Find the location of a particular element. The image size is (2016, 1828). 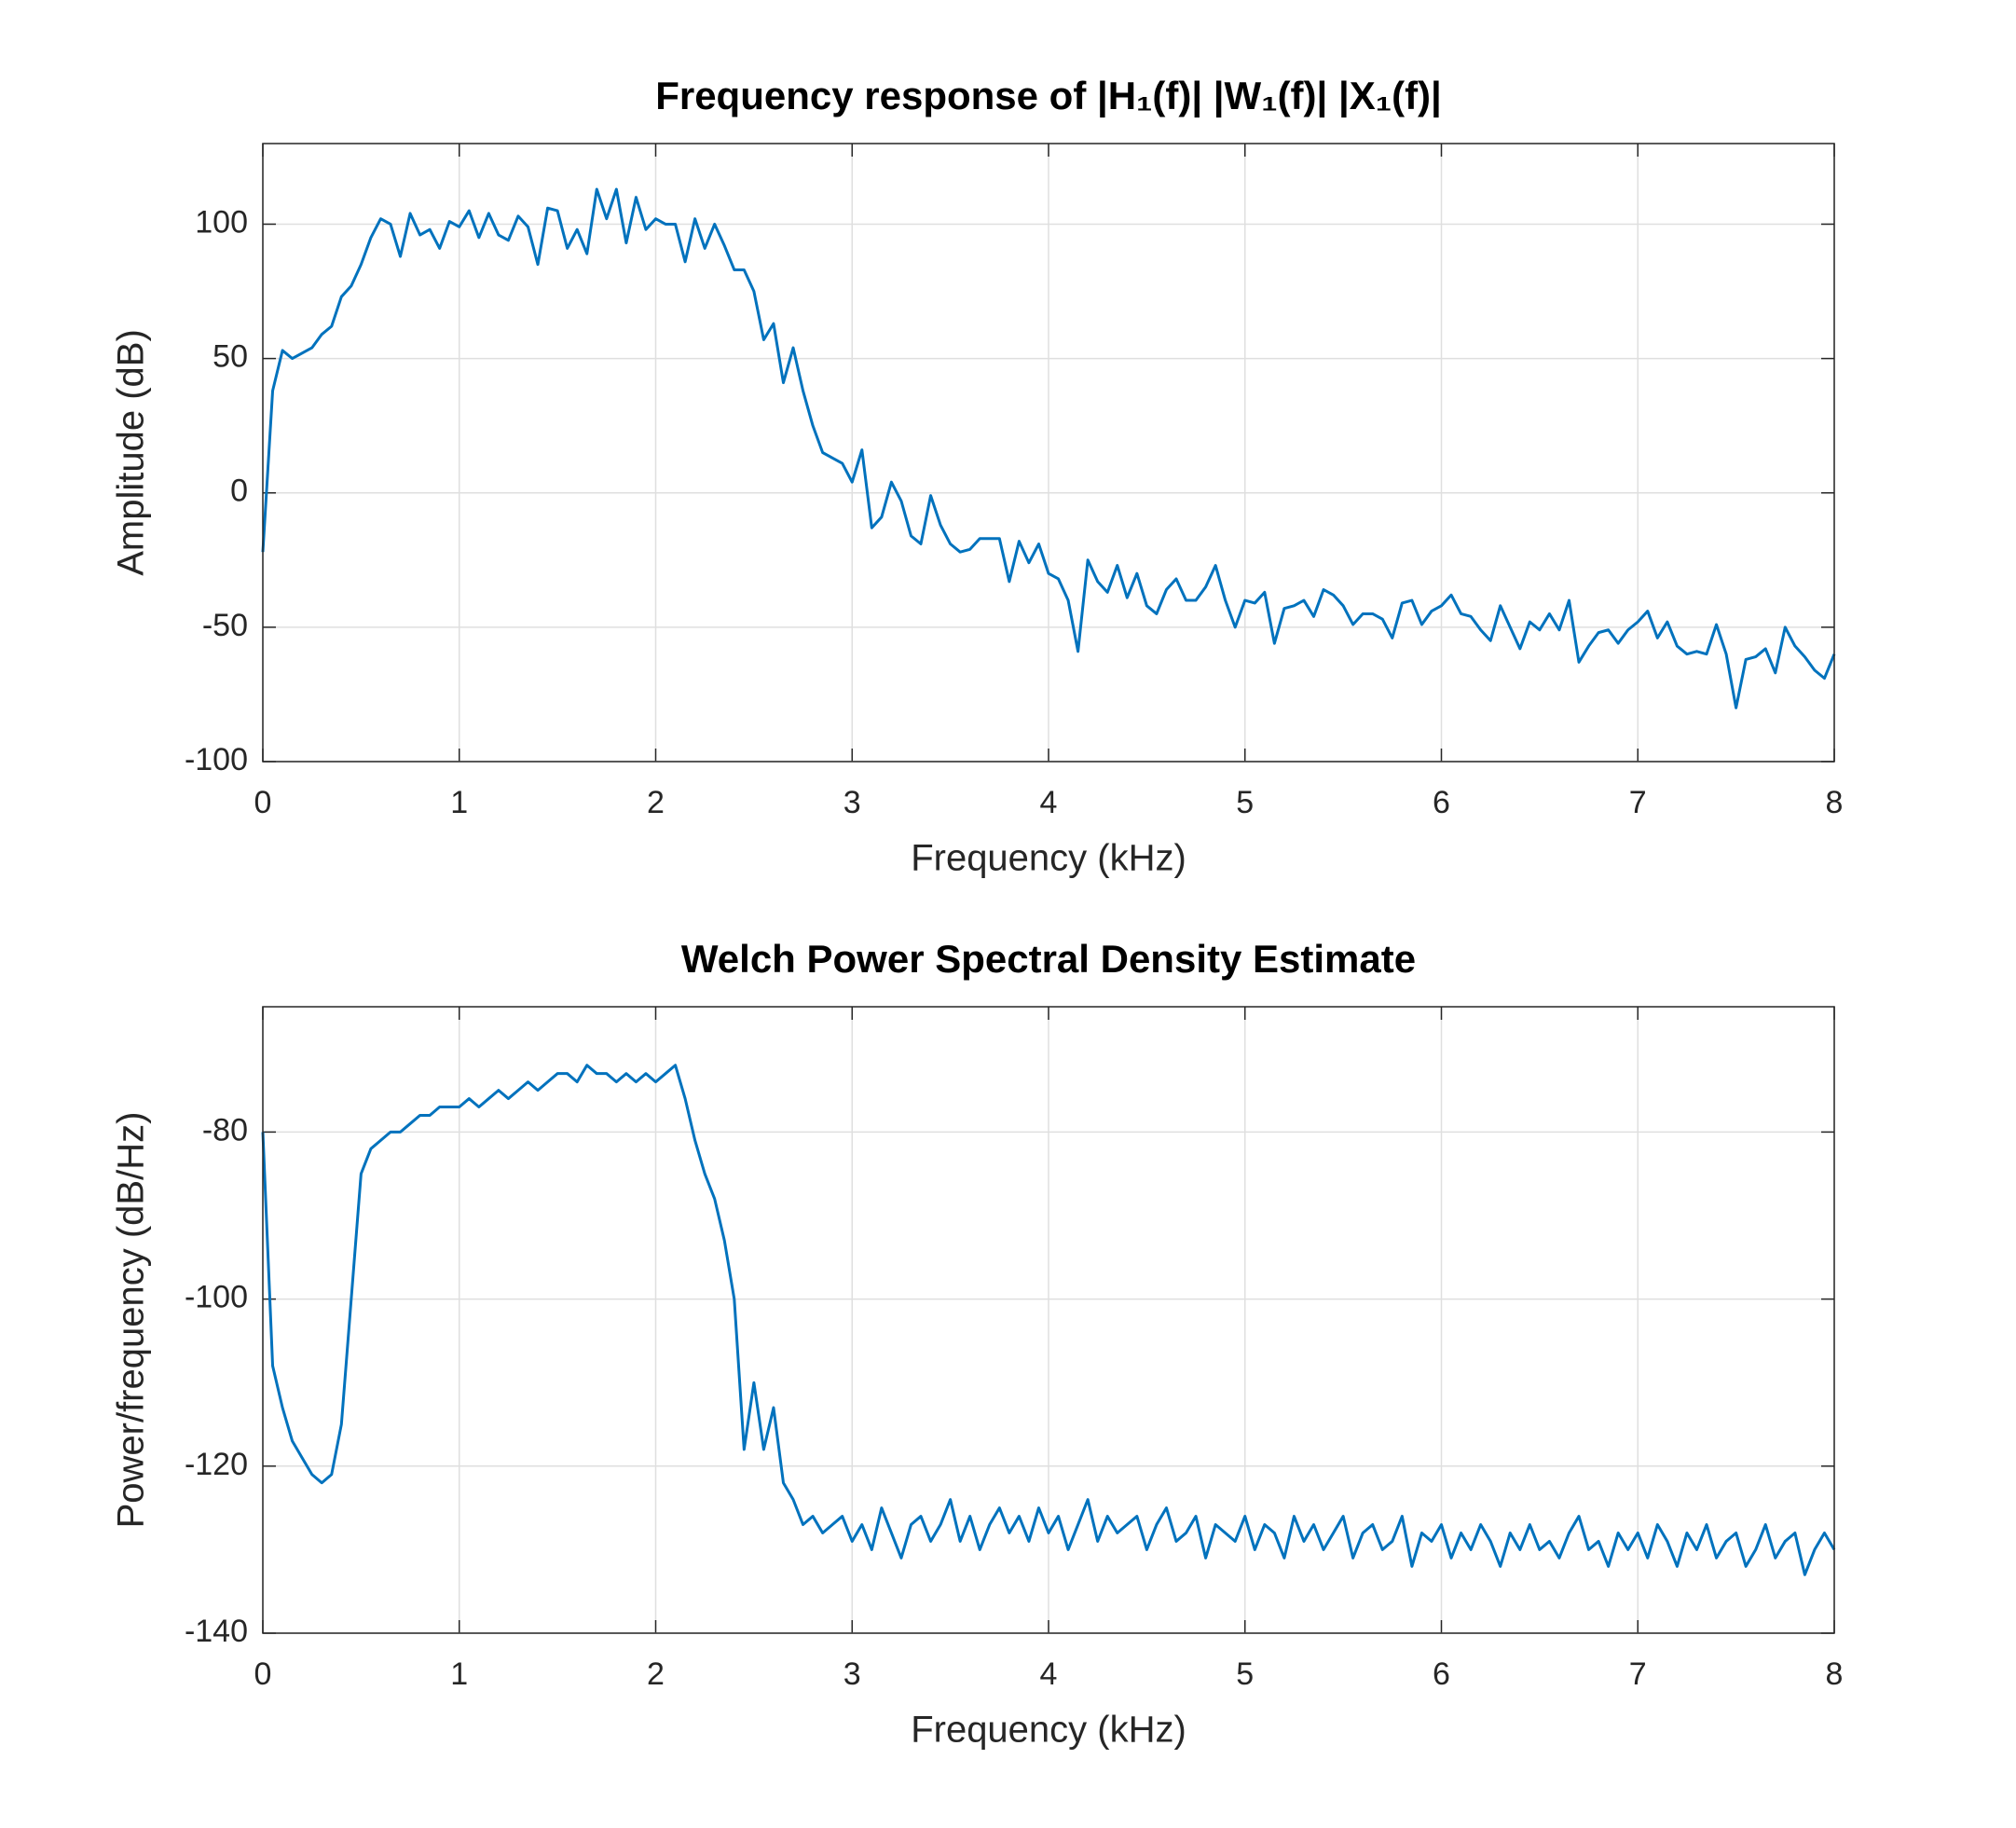

y-tick-label: 0 is located at coordinates (239, 491).